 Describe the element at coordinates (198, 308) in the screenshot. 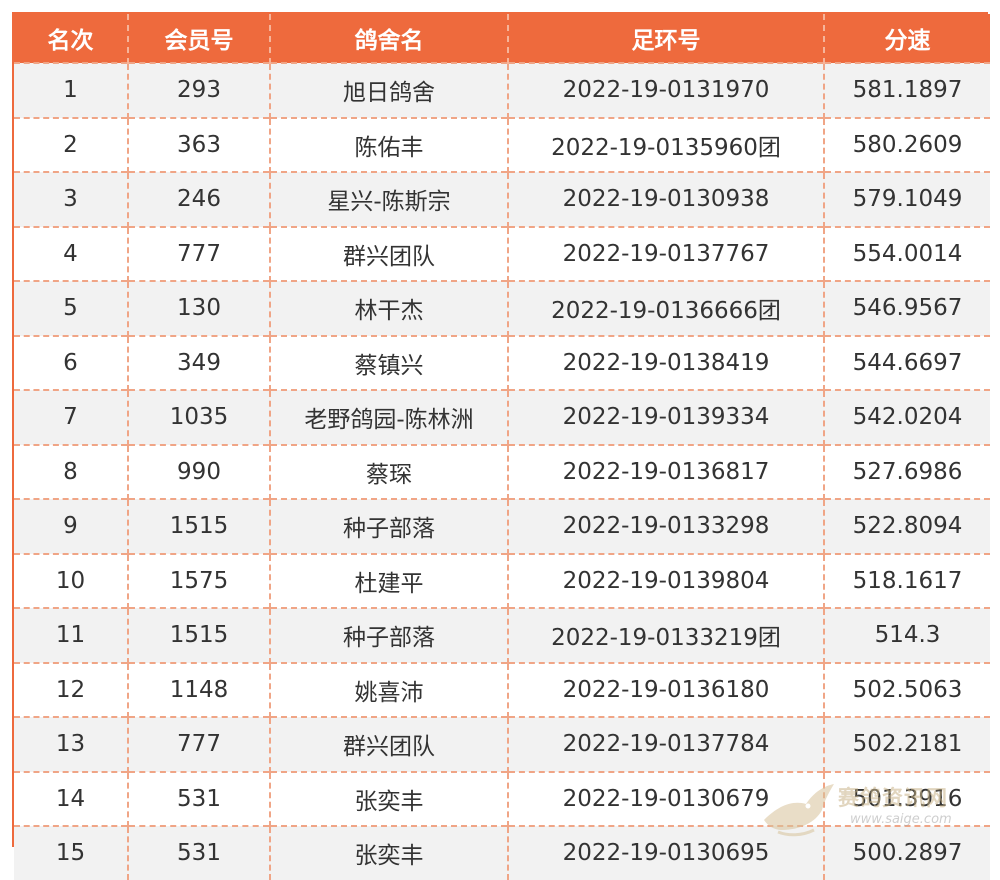

I see `cell-member-id: 130` at that location.